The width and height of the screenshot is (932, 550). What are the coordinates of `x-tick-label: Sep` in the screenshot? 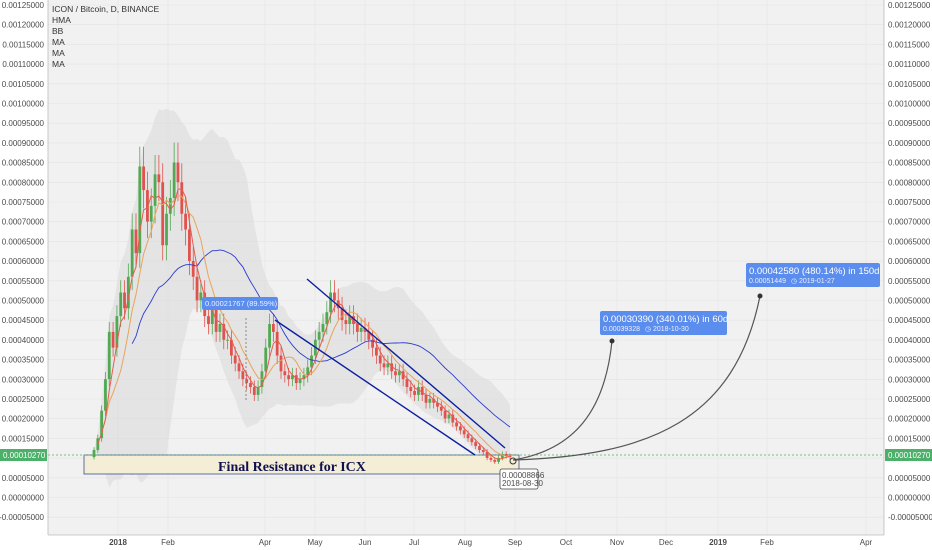 It's located at (515, 542).